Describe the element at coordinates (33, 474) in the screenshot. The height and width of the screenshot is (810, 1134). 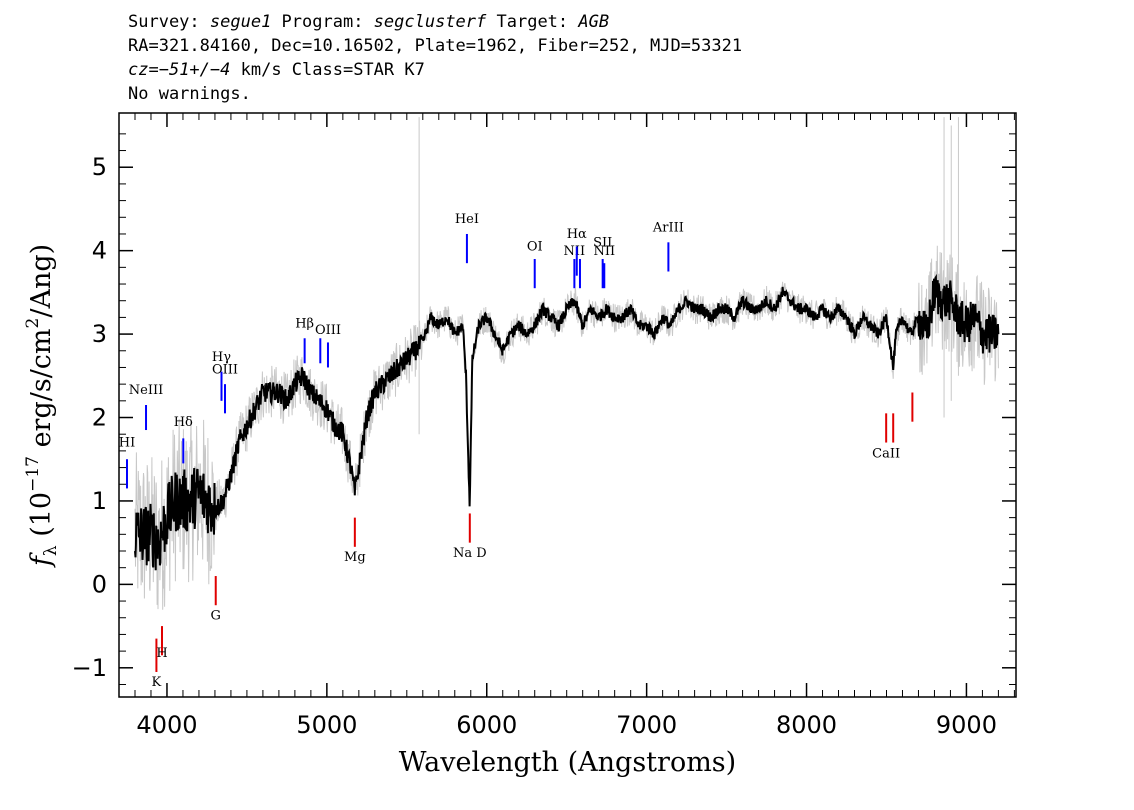
I see `y-axis-exponent: −17` at that location.